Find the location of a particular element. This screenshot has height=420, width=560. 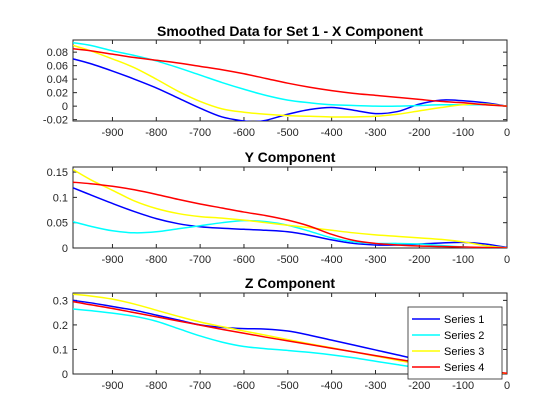

x-component-xtick-label: -100 is located at coordinates (463, 133).